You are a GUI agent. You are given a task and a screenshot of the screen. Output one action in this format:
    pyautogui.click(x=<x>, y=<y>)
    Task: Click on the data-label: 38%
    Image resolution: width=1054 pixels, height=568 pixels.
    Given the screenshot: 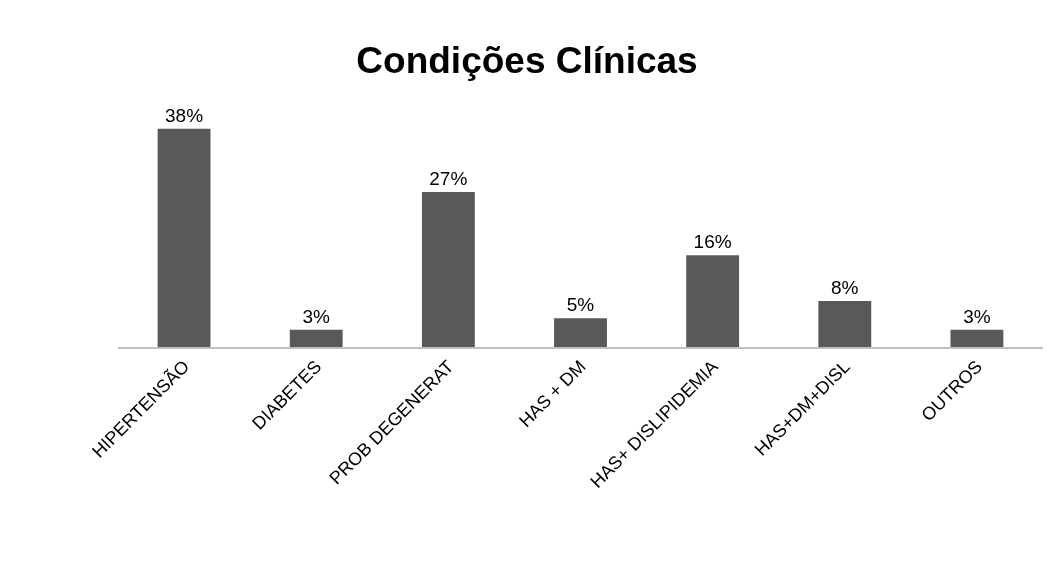 What is the action you would take?
    pyautogui.click(x=184, y=115)
    